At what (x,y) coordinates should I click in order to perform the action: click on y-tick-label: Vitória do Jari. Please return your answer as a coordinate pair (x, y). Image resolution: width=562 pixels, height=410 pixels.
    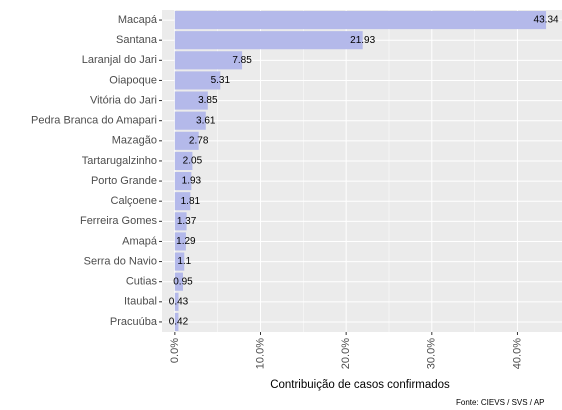
    Looking at the image, I should click on (123, 100).